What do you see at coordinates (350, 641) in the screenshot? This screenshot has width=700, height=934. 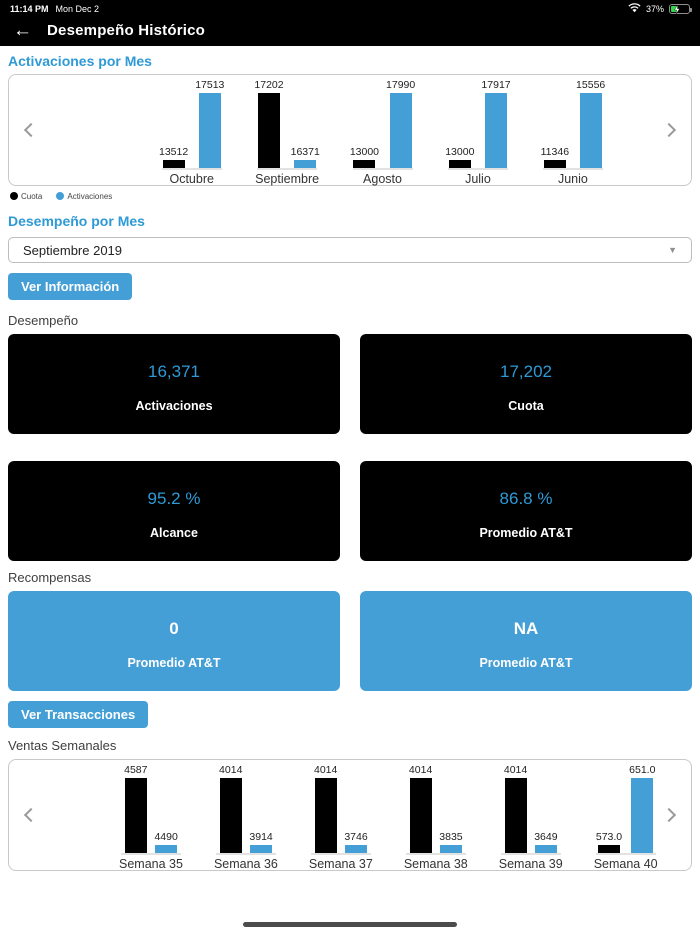 I see `rewards-cards: 0 Promedio AT&T NA Promedio AT&T` at bounding box center [350, 641].